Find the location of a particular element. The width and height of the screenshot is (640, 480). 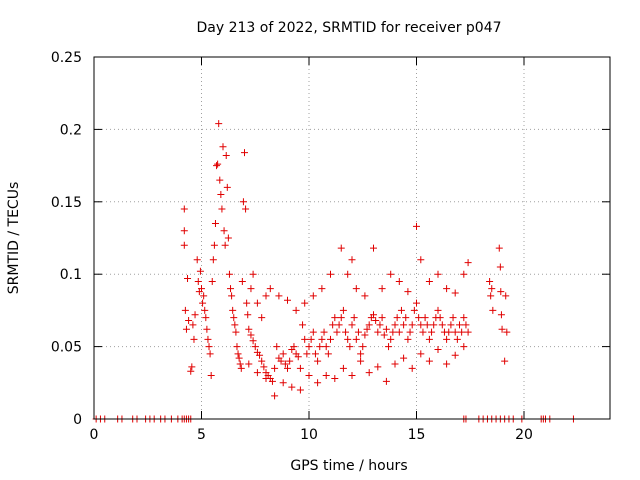

y-tick-label: 0.05 is located at coordinates (66, 348).